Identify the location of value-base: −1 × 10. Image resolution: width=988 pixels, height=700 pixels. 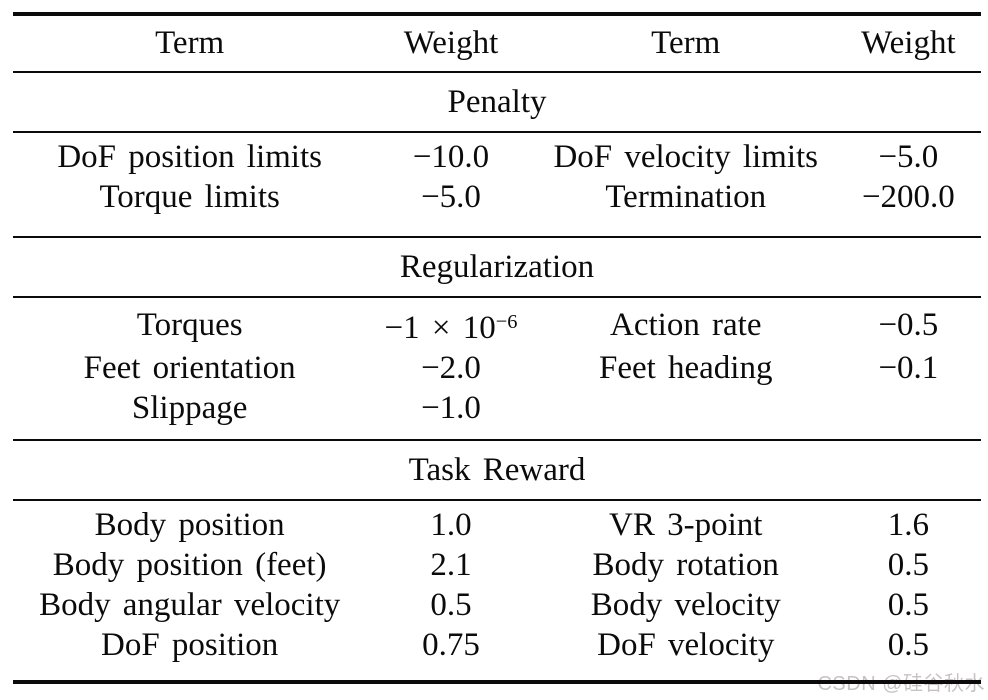
(440, 328).